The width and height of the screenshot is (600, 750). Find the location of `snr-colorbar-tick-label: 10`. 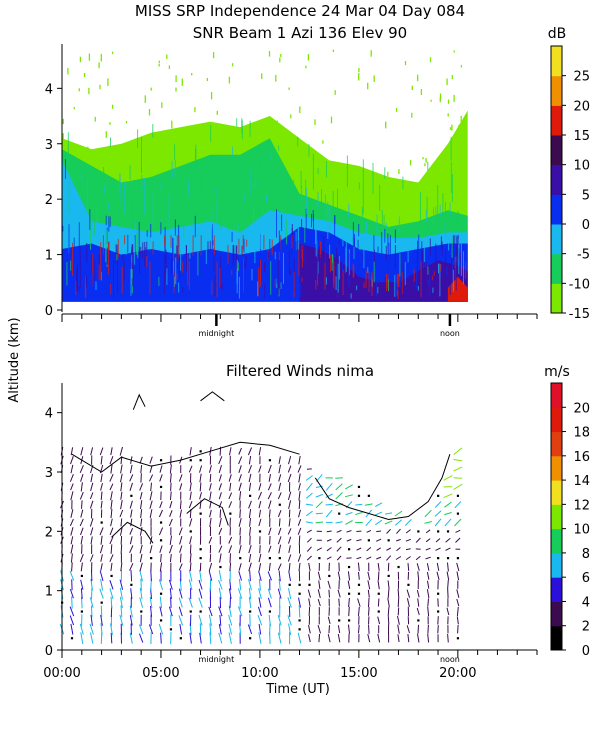

snr-colorbar-tick-label: 10 is located at coordinates (581, 166).